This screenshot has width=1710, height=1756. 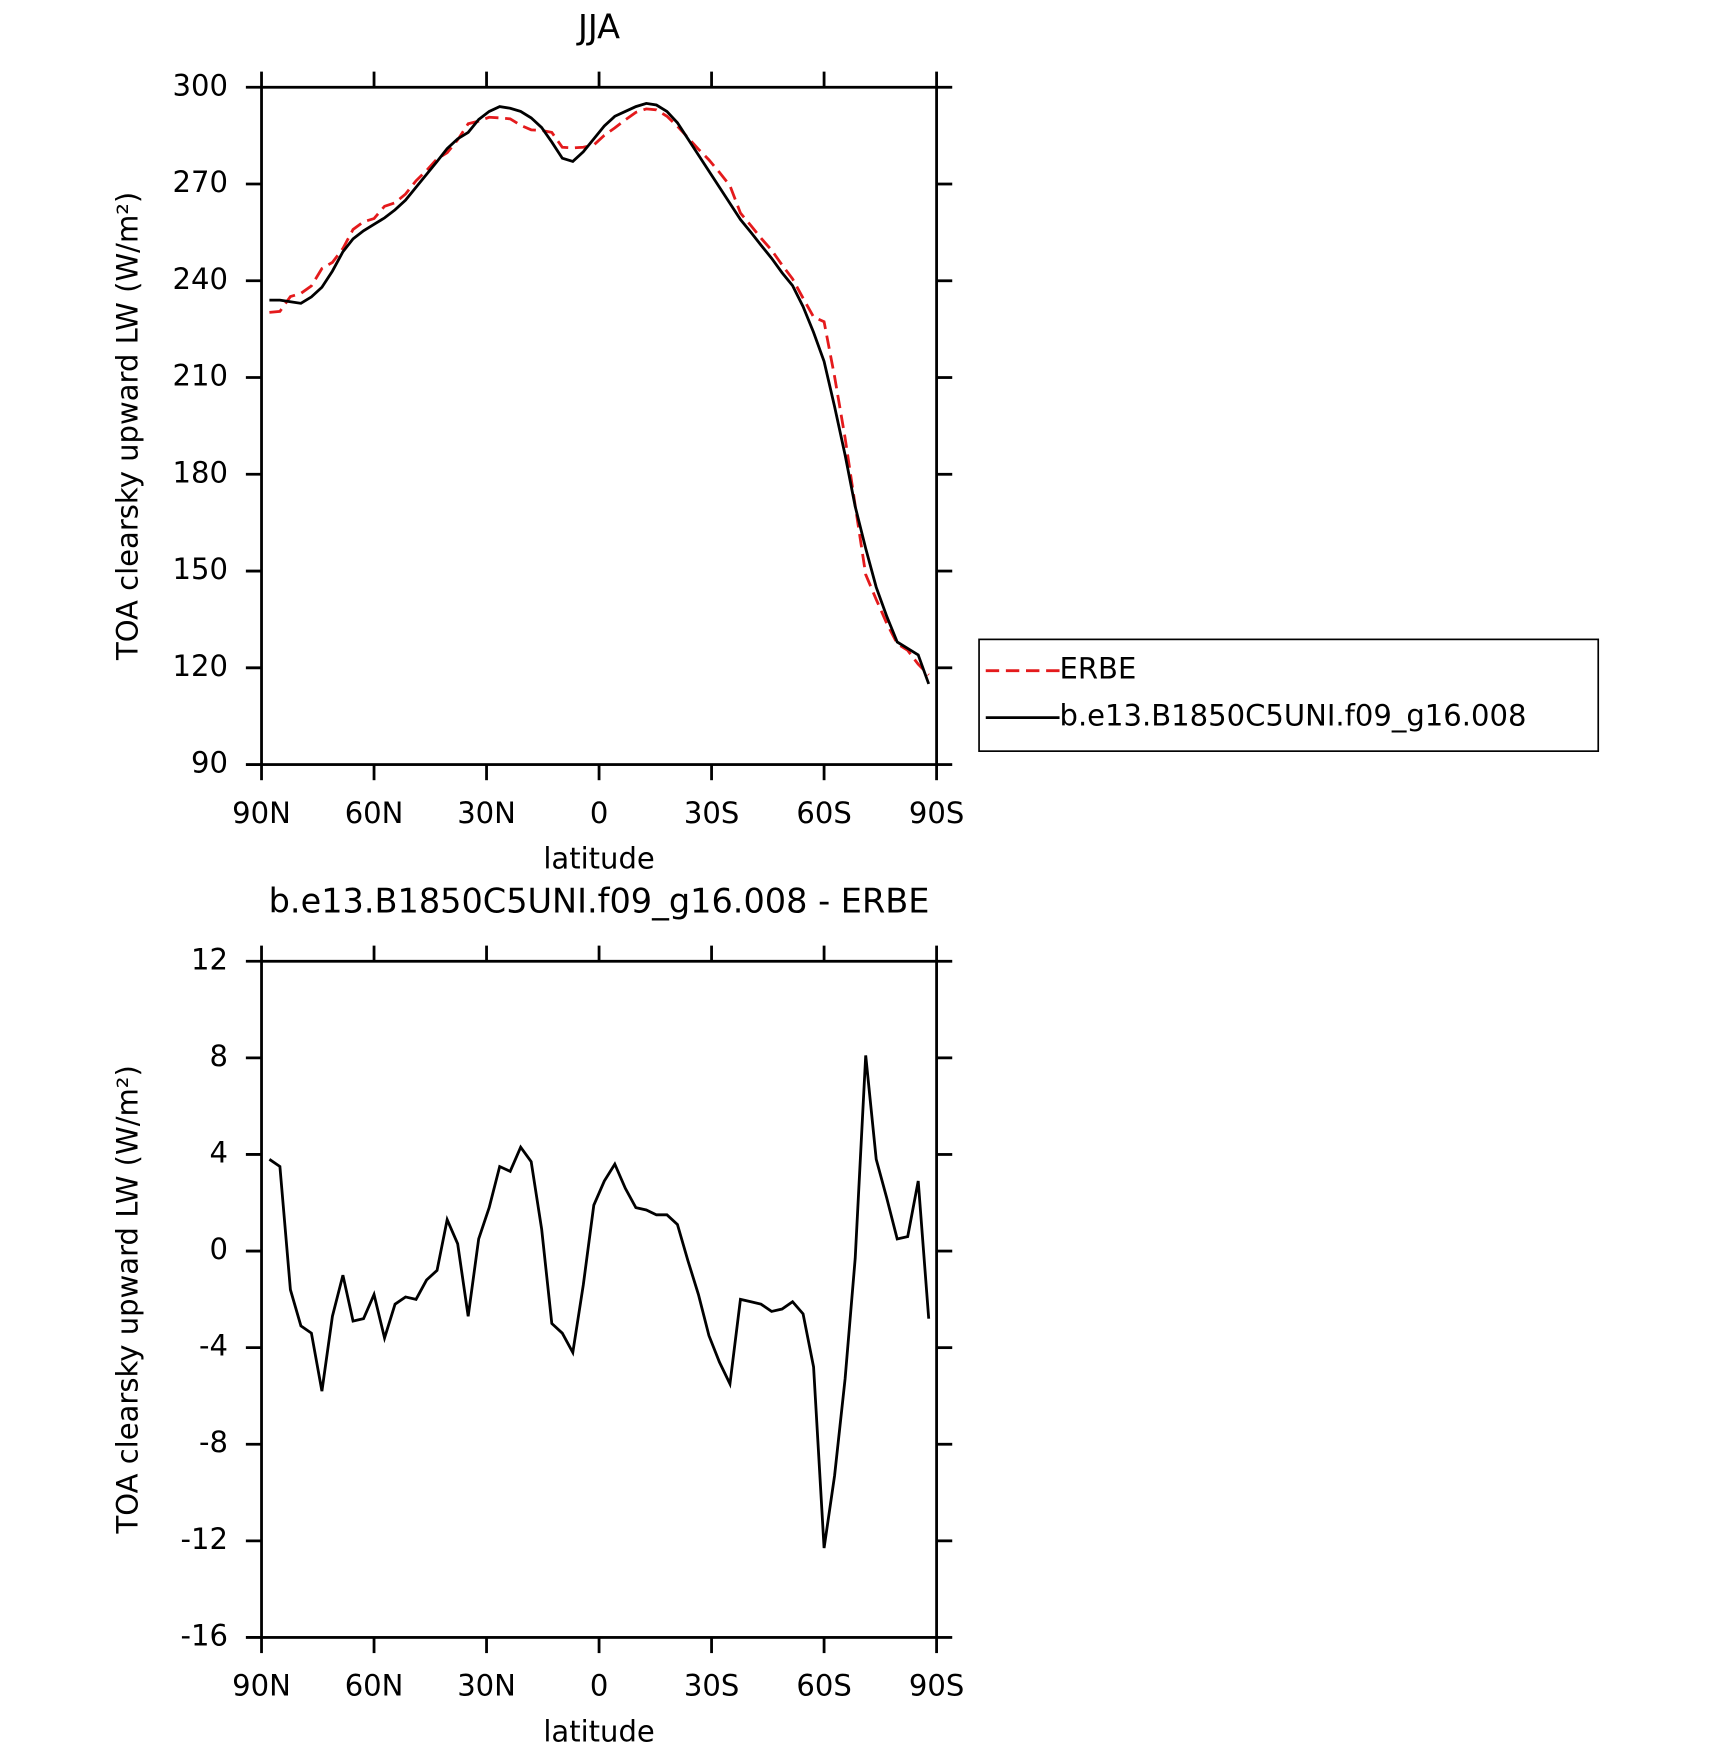 What do you see at coordinates (200, 279) in the screenshot?
I see `y-tick-label: 240` at bounding box center [200, 279].